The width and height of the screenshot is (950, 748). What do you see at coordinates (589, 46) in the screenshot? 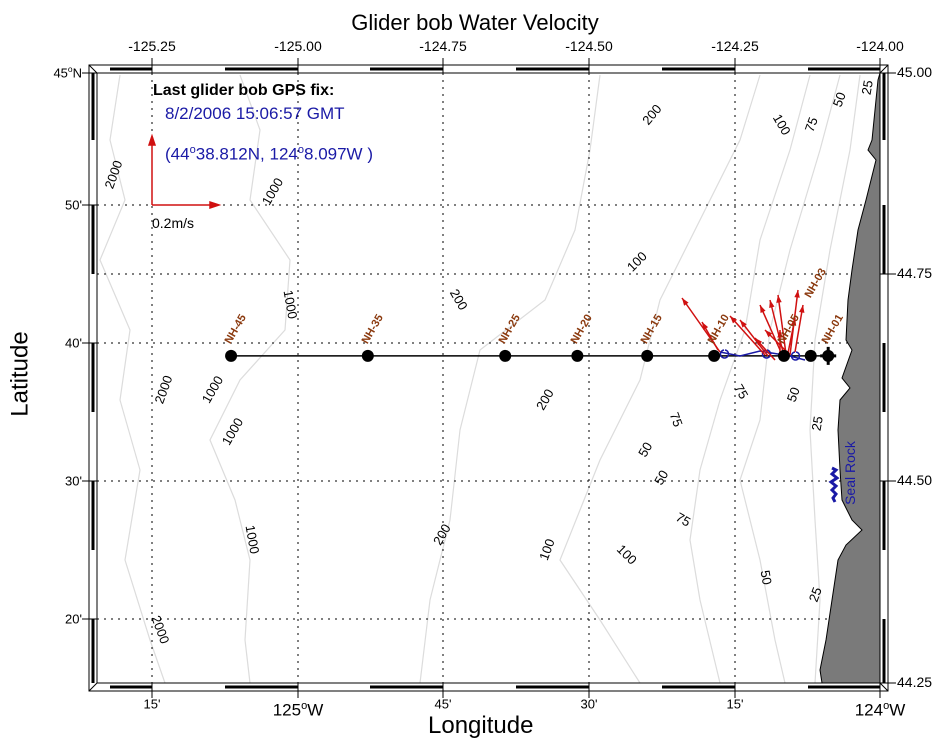
I see `top-tick-label: -124.50` at bounding box center [589, 46].